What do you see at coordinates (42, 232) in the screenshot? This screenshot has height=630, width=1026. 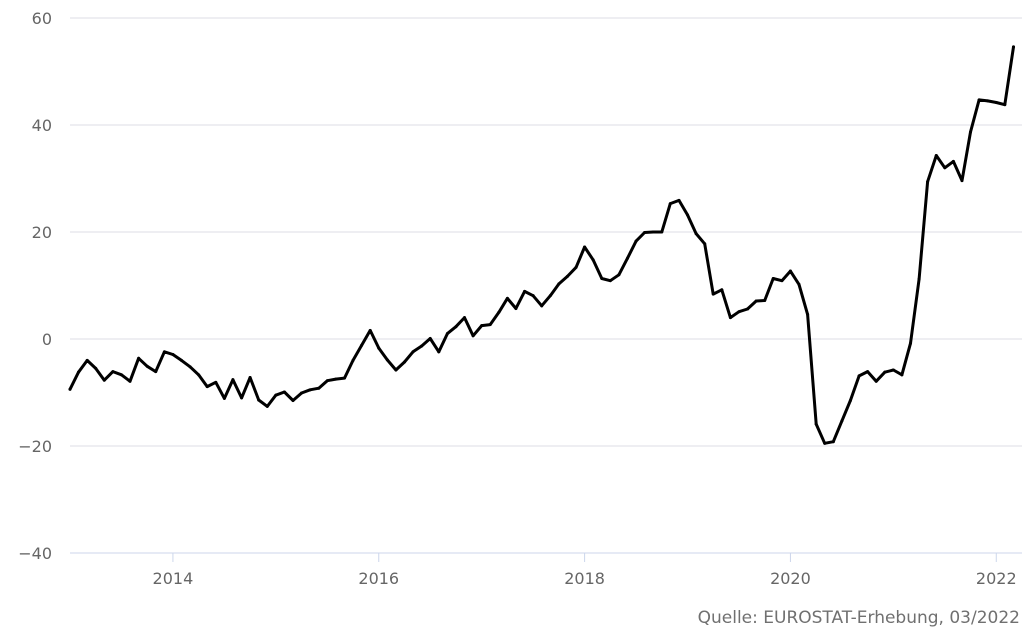 I see `y-tick-label: 20` at bounding box center [42, 232].